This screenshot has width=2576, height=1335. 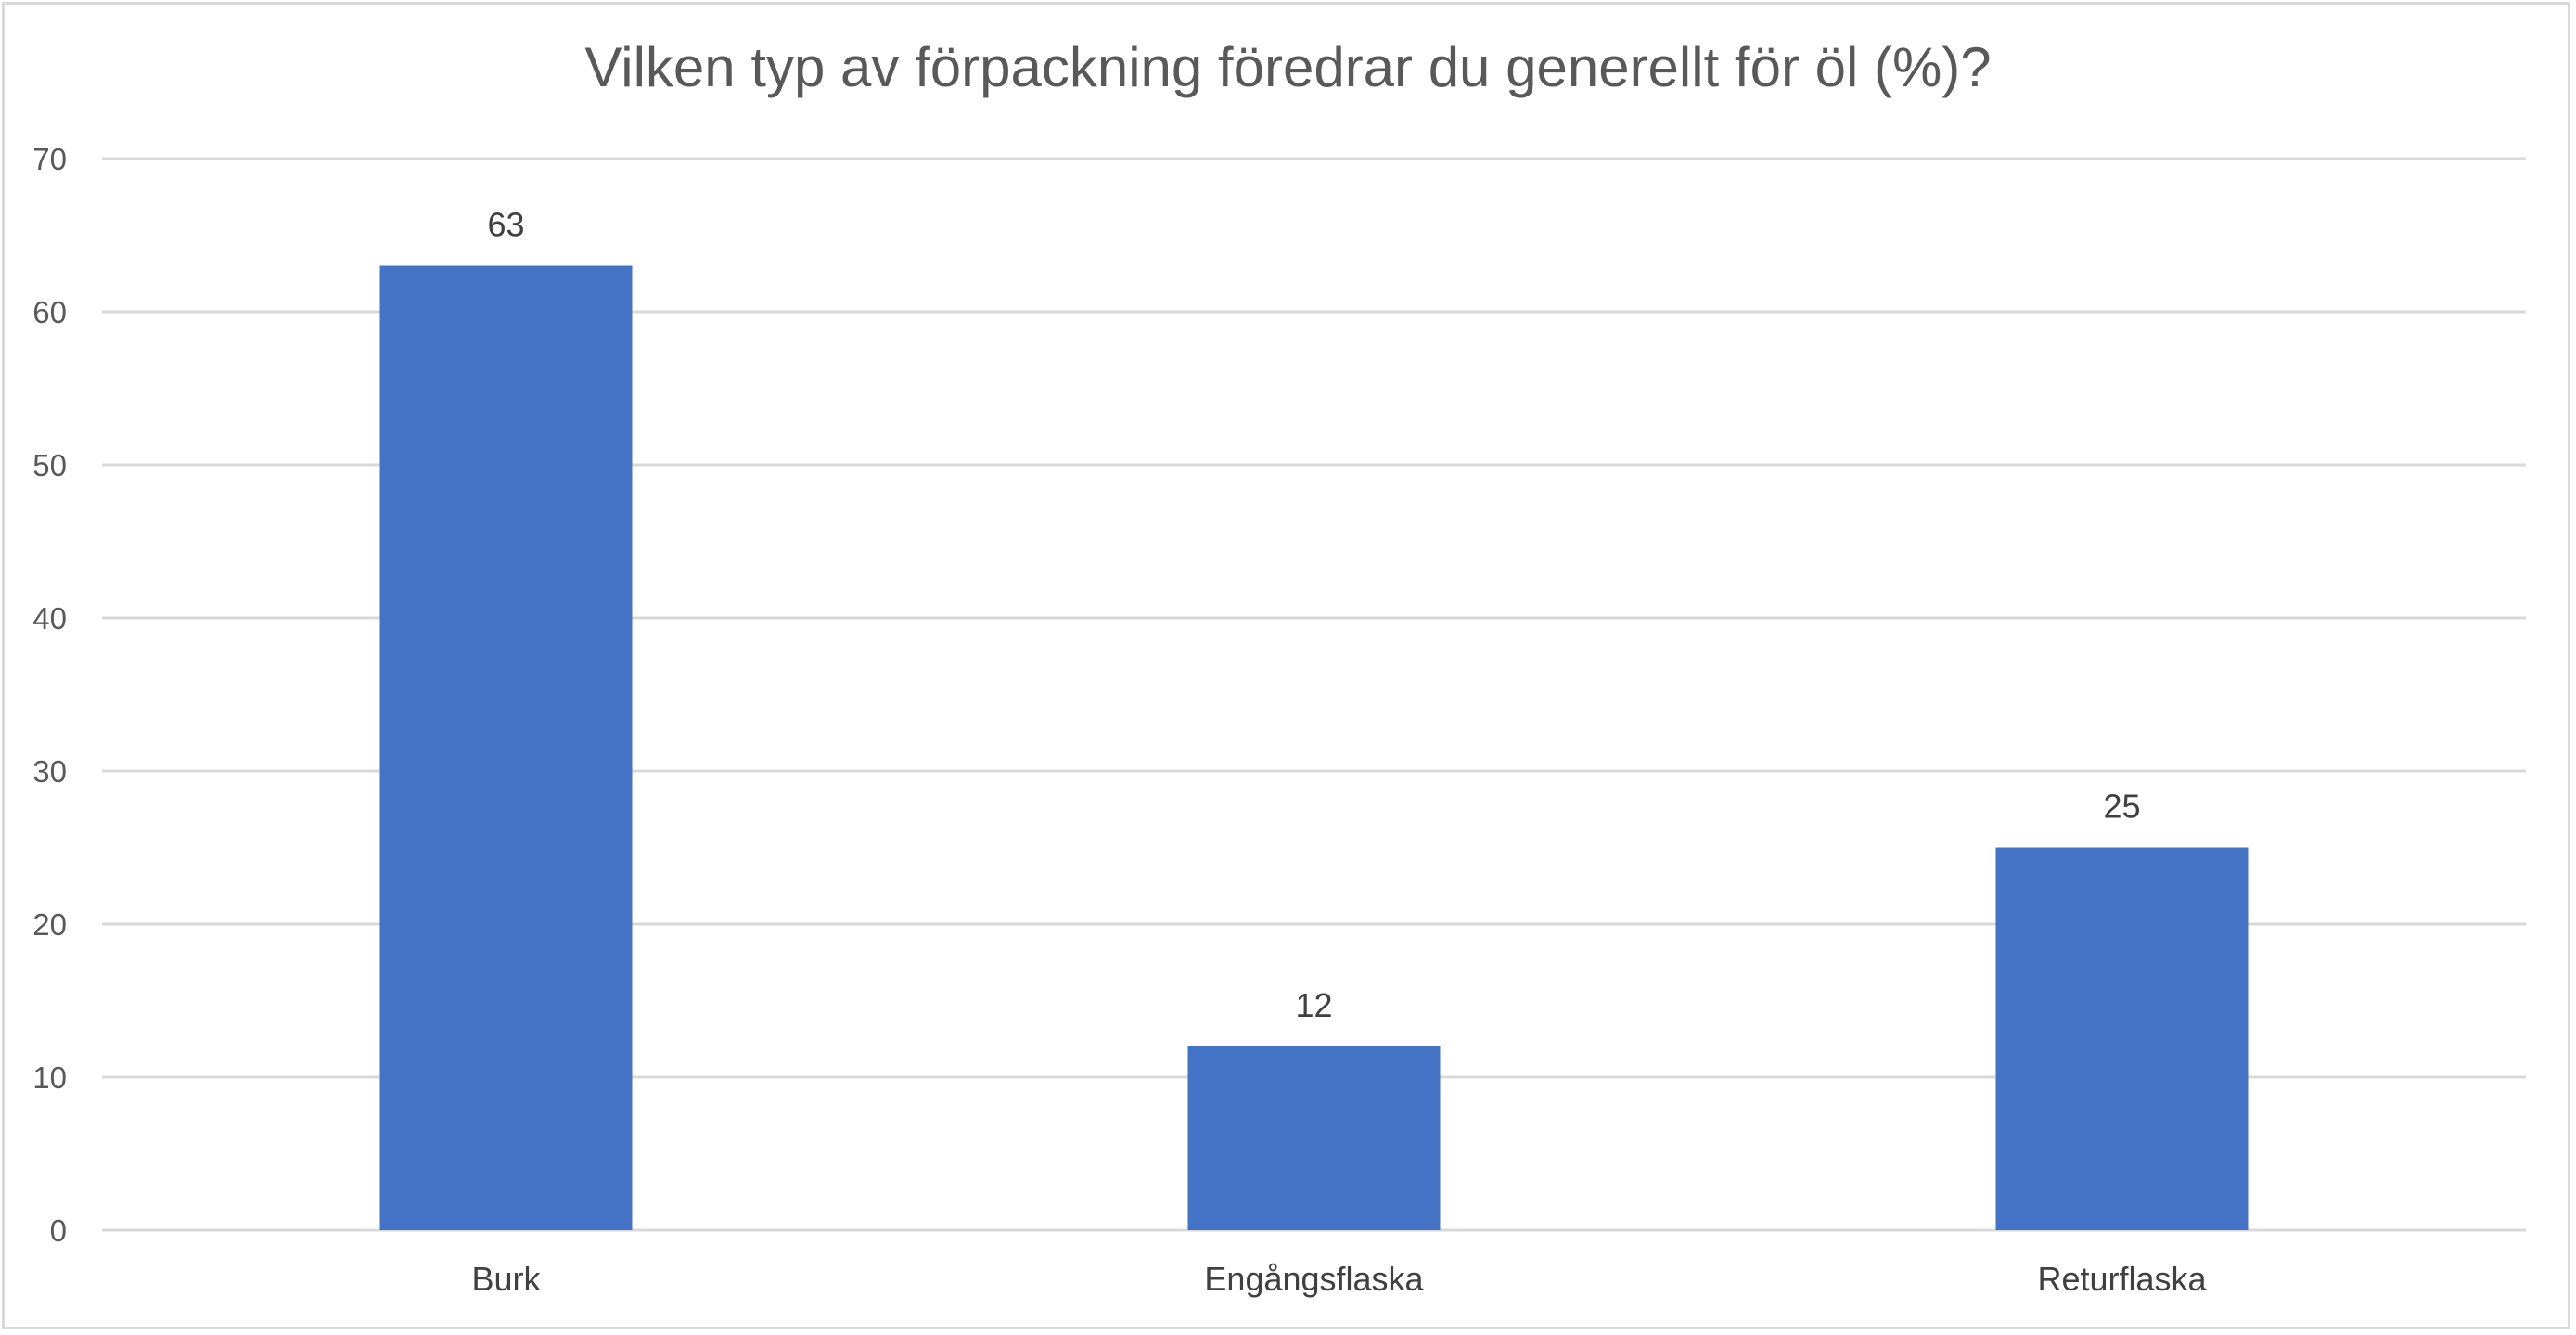 What do you see at coordinates (49, 618) in the screenshot?
I see `y-tick-label: 40` at bounding box center [49, 618].